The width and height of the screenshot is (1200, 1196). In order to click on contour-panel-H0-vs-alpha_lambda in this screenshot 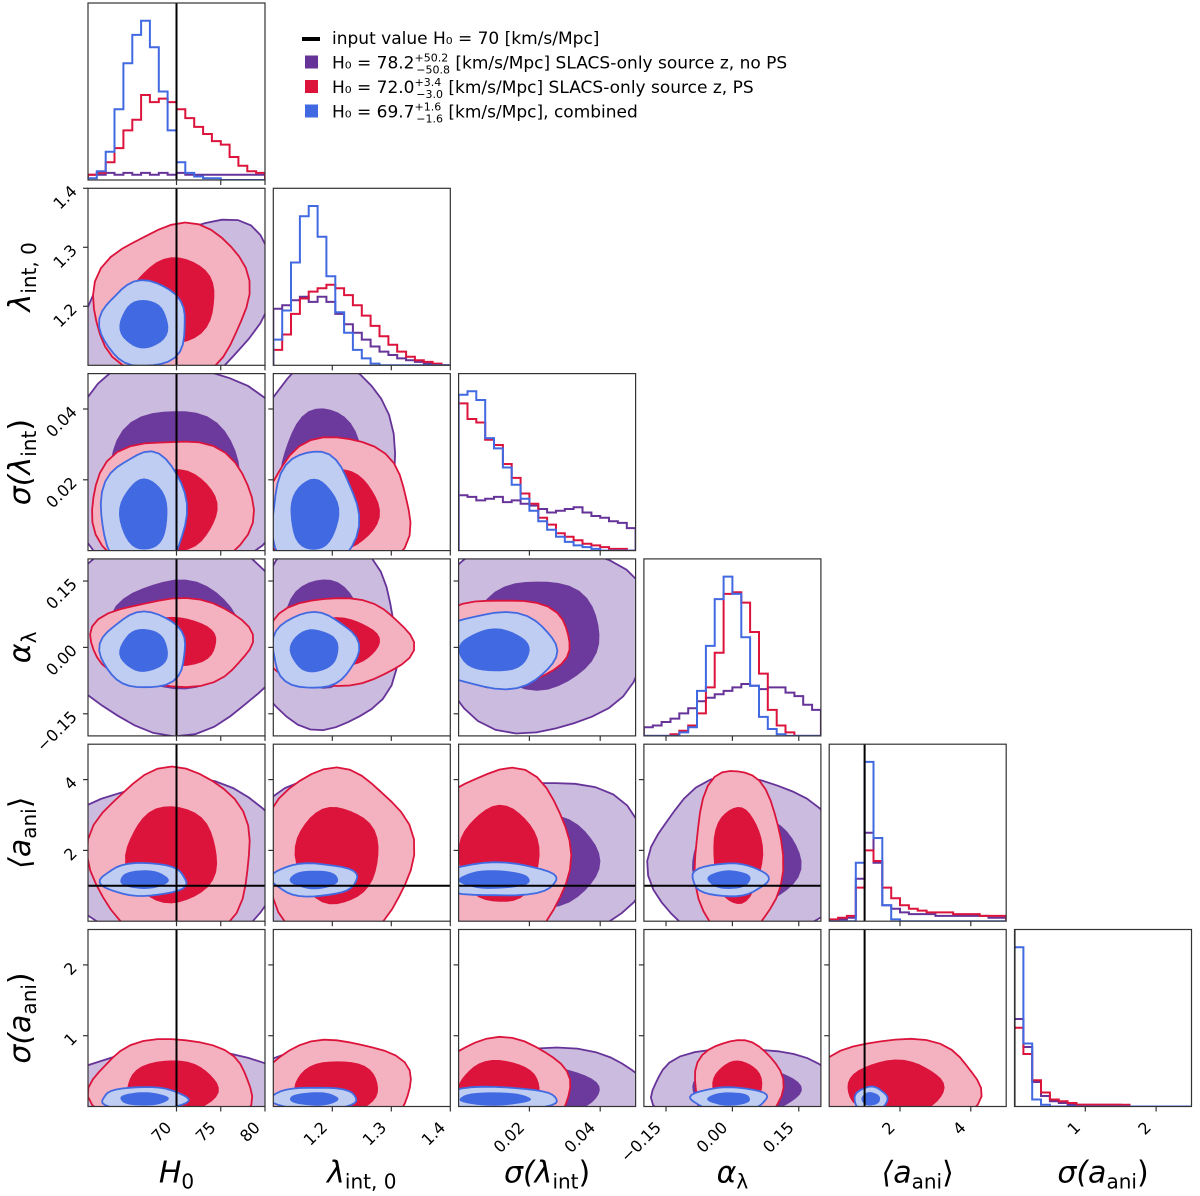, I will do `click(176, 647)`.